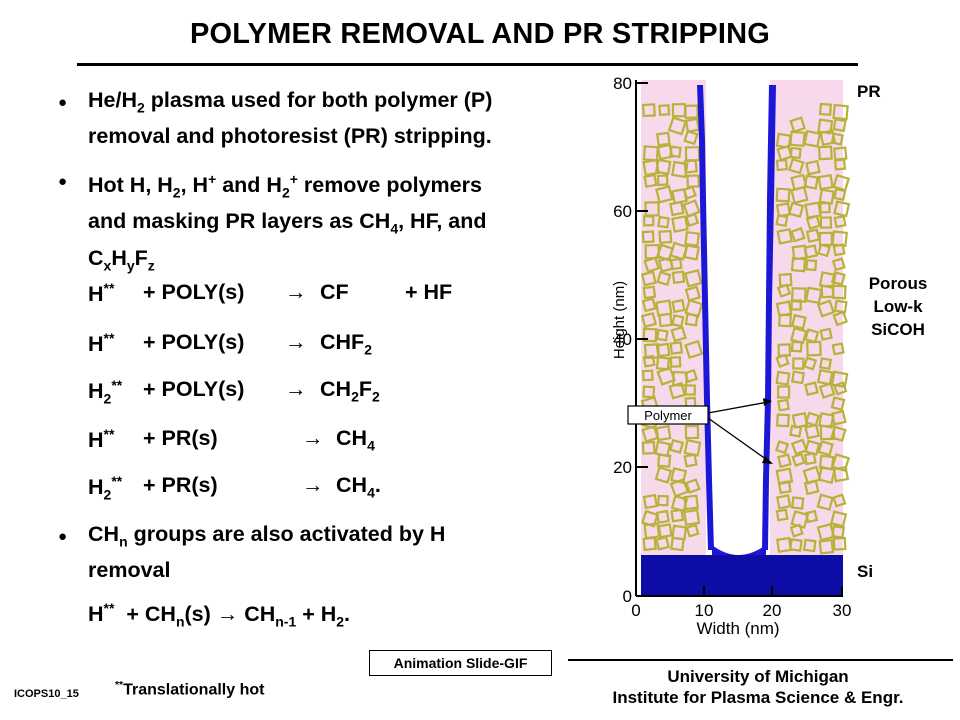 This screenshot has width=960, height=720. What do you see at coordinates (865, 571) in the screenshot?
I see `si-label: Si` at bounding box center [865, 571].